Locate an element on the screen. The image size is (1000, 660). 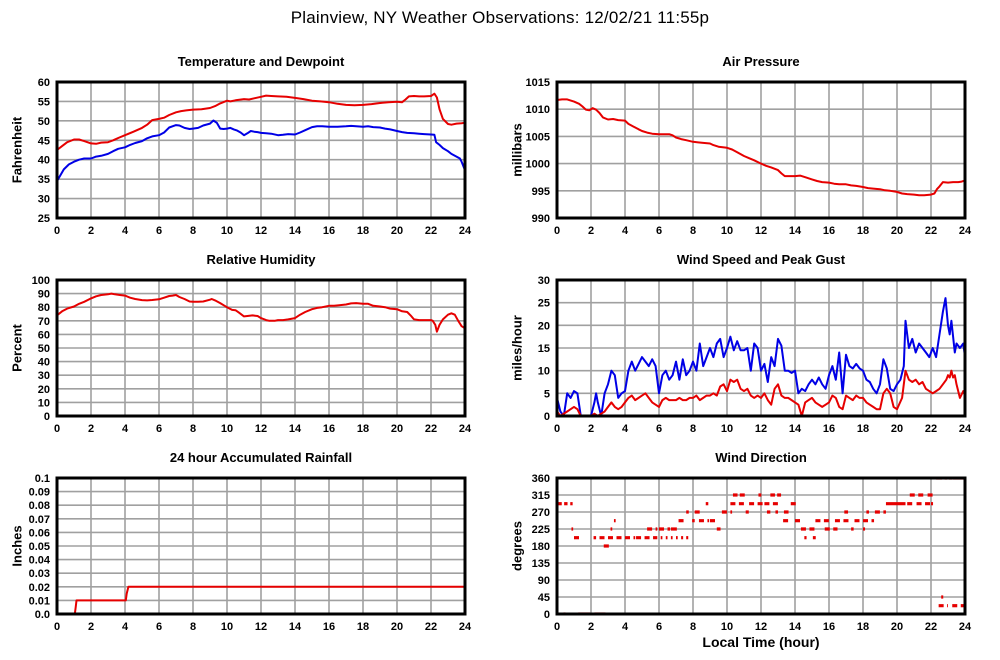
chart-title: Air Pressure is located at coordinates (761, 61).